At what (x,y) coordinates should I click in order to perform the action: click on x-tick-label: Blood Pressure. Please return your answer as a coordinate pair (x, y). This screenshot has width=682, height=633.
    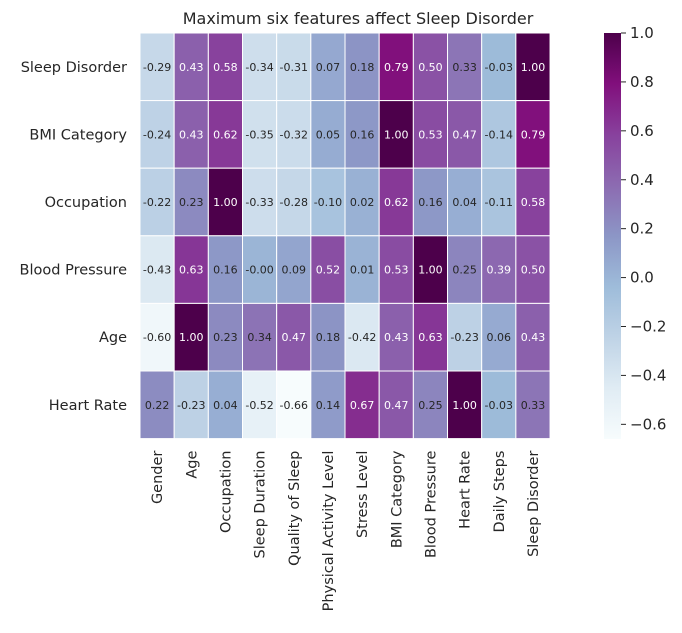
    Looking at the image, I should click on (431, 505).